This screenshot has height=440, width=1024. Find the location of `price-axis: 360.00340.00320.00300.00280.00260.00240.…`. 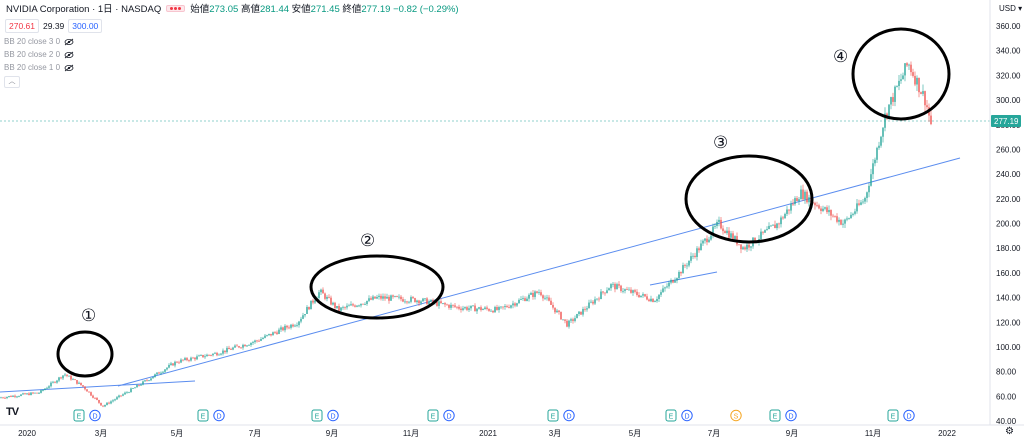

price-axis: 360.00340.00320.00300.00280.00260.00240.… is located at coordinates (1008, 224).